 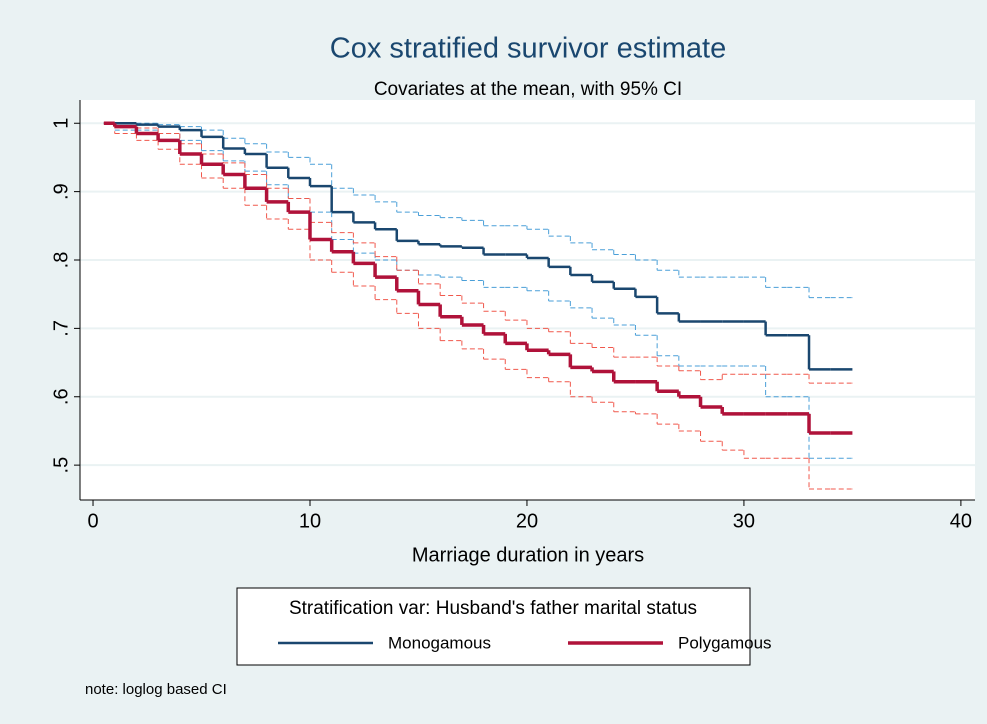 I want to click on chart-title: Cox stratified survivor estimate, so click(x=528, y=49).